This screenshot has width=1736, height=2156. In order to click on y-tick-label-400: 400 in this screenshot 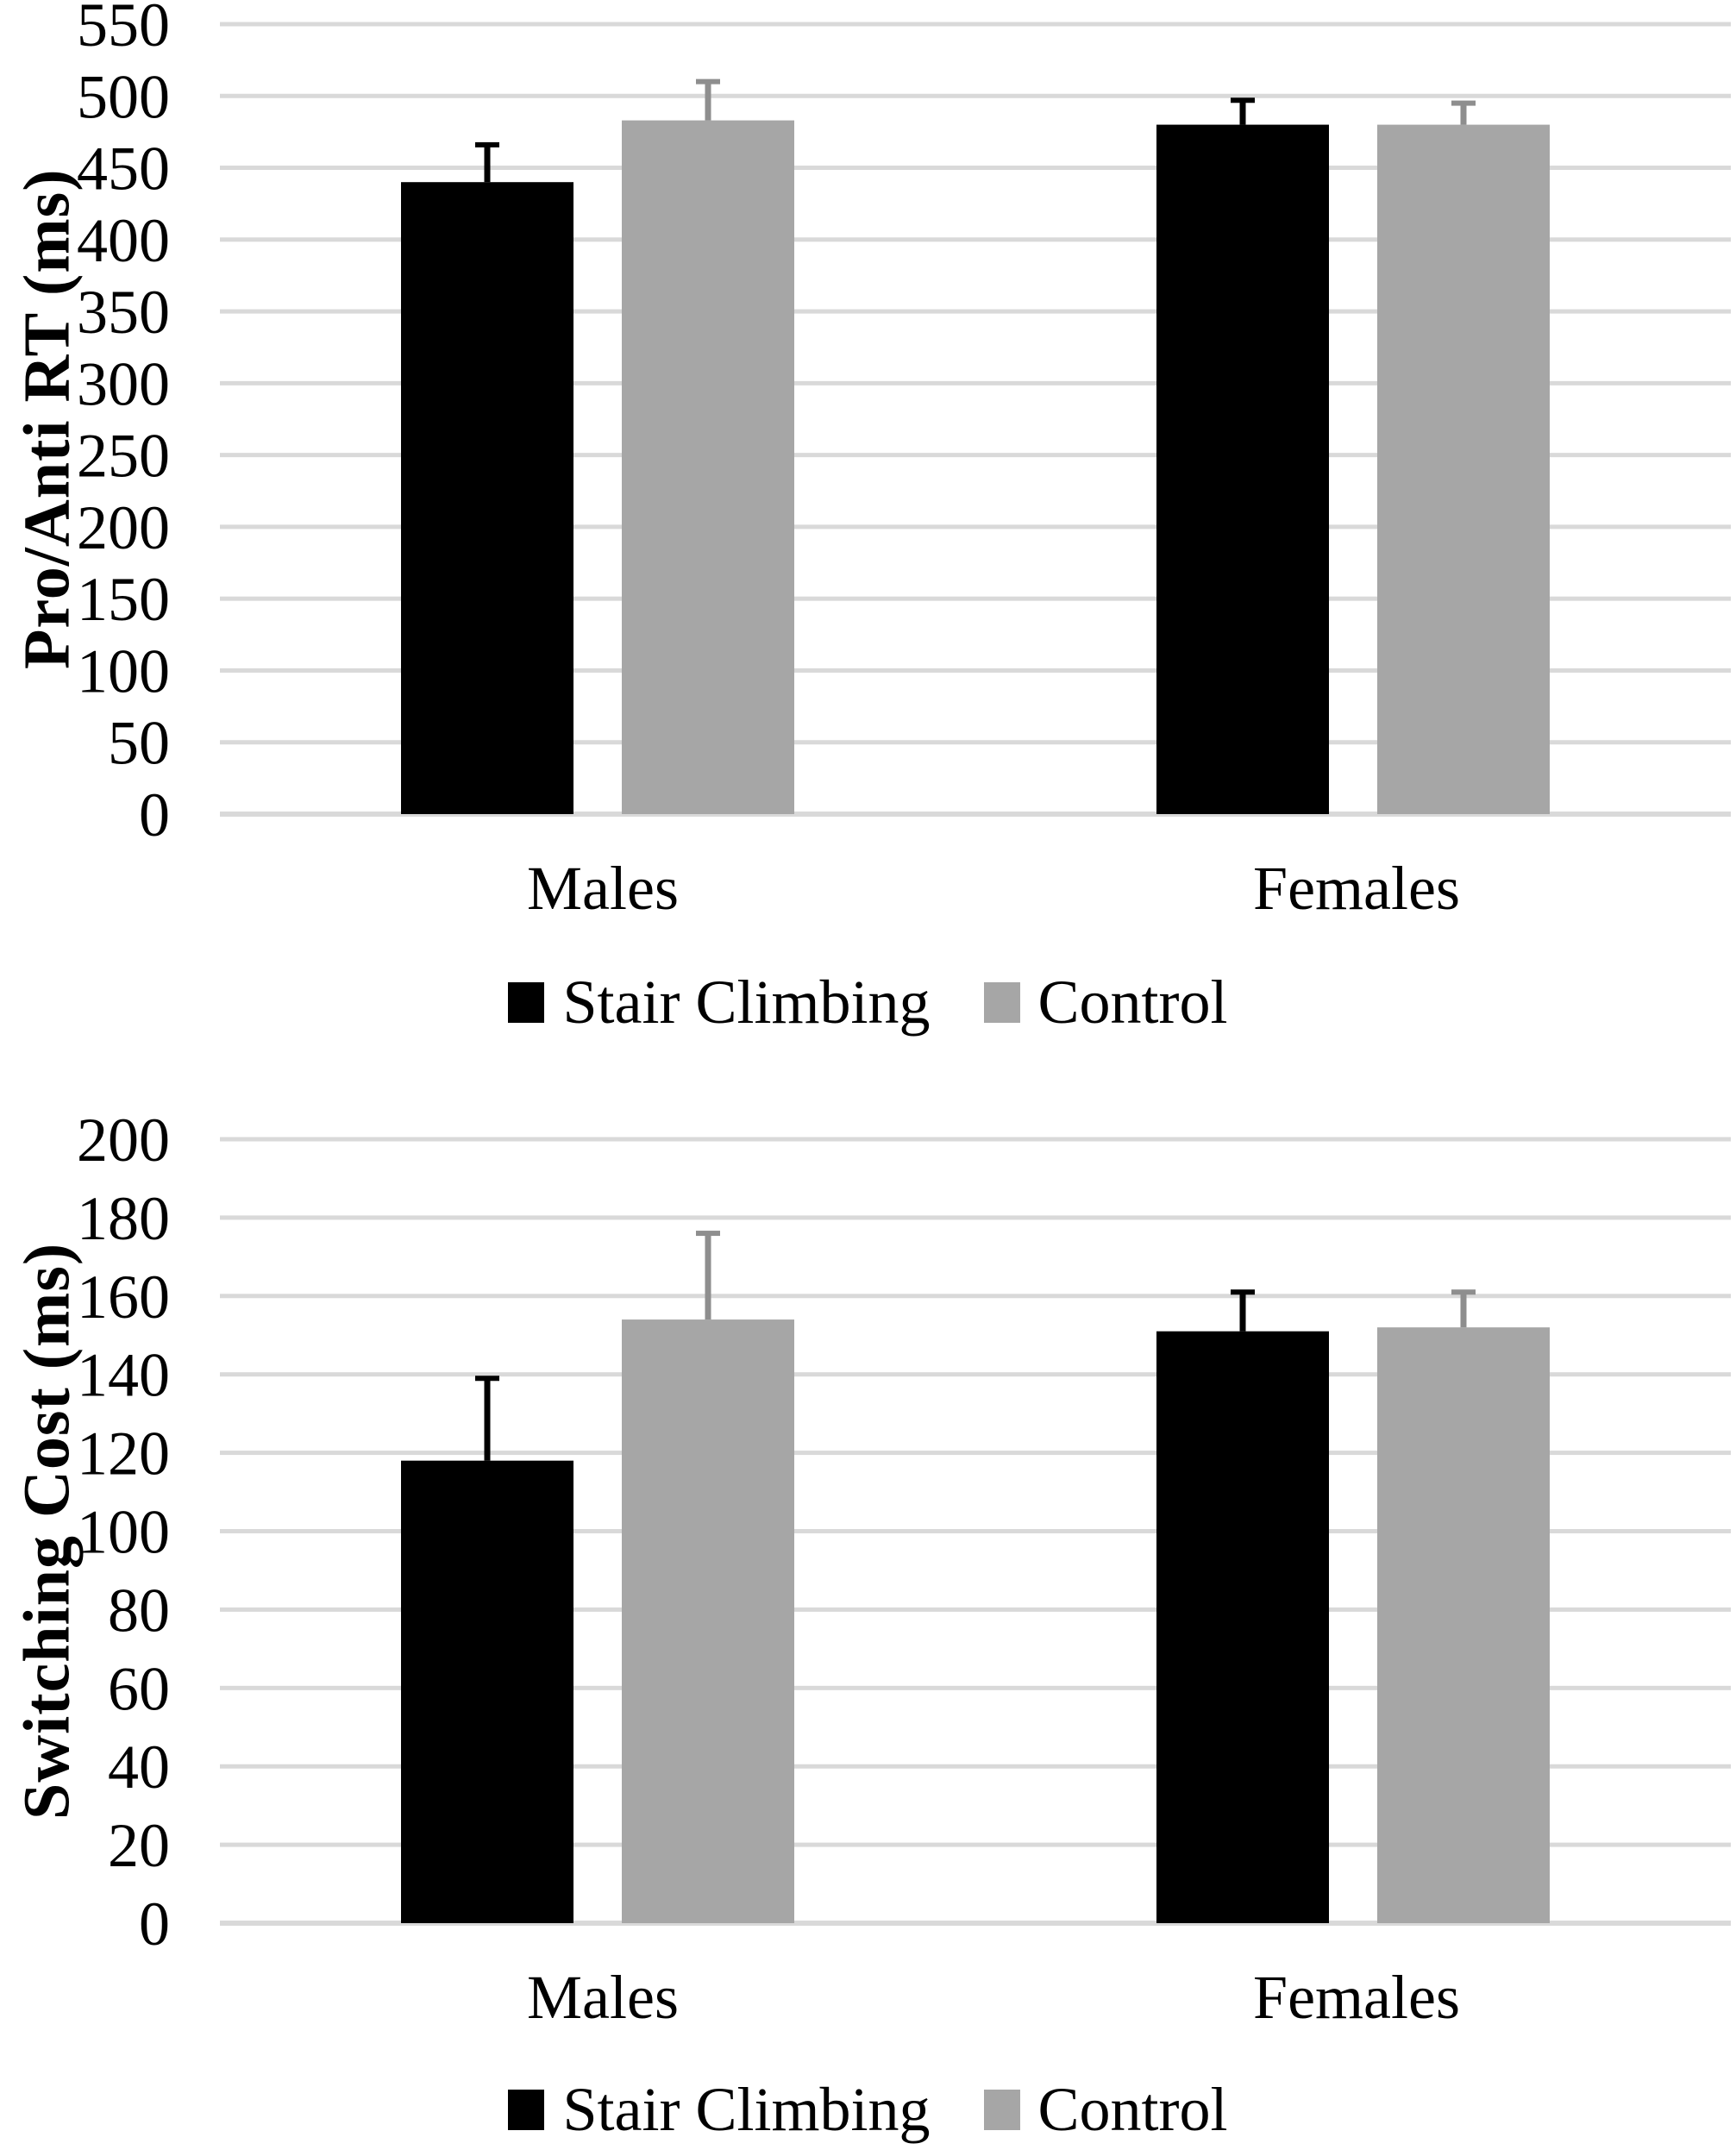, I will do `click(123, 240)`.